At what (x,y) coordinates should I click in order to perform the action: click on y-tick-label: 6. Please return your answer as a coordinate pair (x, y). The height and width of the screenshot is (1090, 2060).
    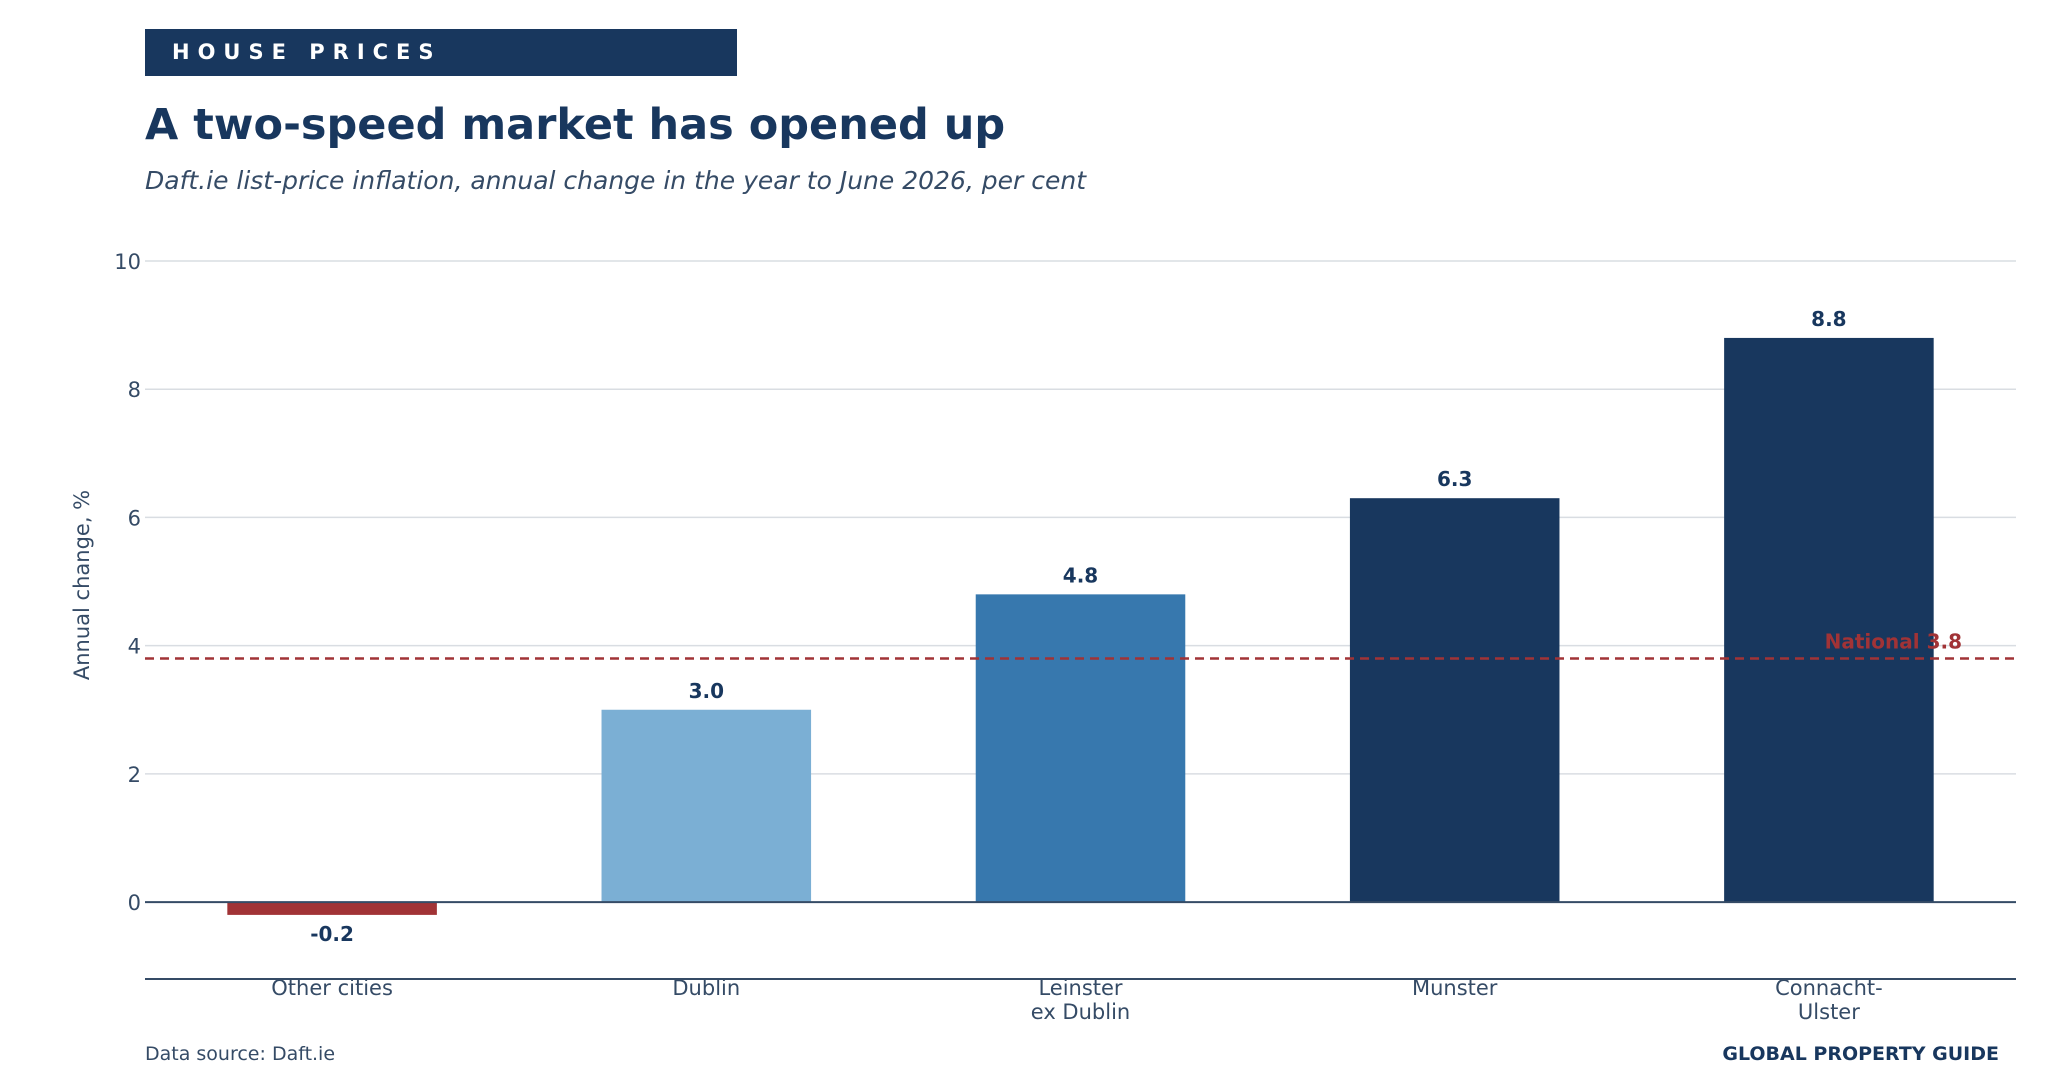
    Looking at the image, I should click on (134, 518).